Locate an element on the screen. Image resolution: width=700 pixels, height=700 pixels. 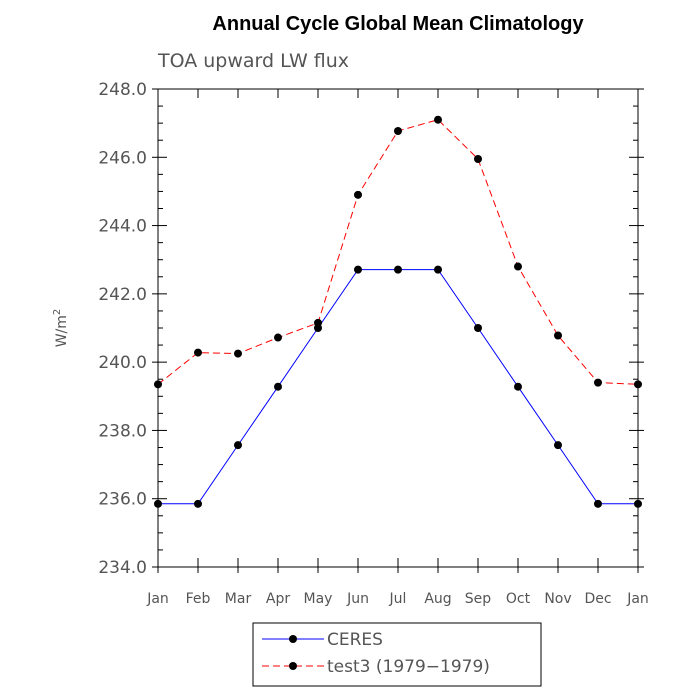
x-tick-label: Jun is located at coordinates (357, 599).